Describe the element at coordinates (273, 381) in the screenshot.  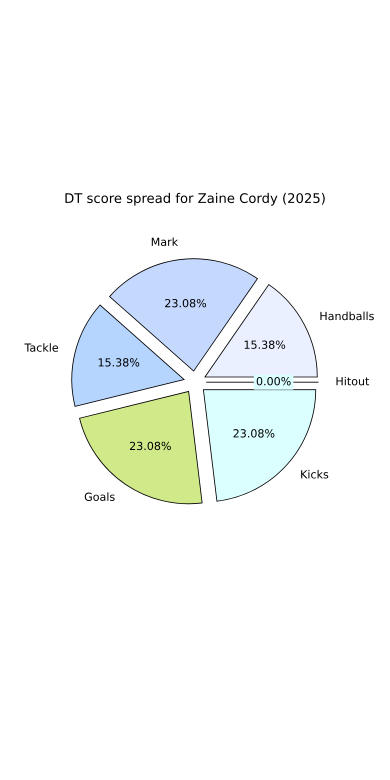
I see `text: 0.00%` at that location.